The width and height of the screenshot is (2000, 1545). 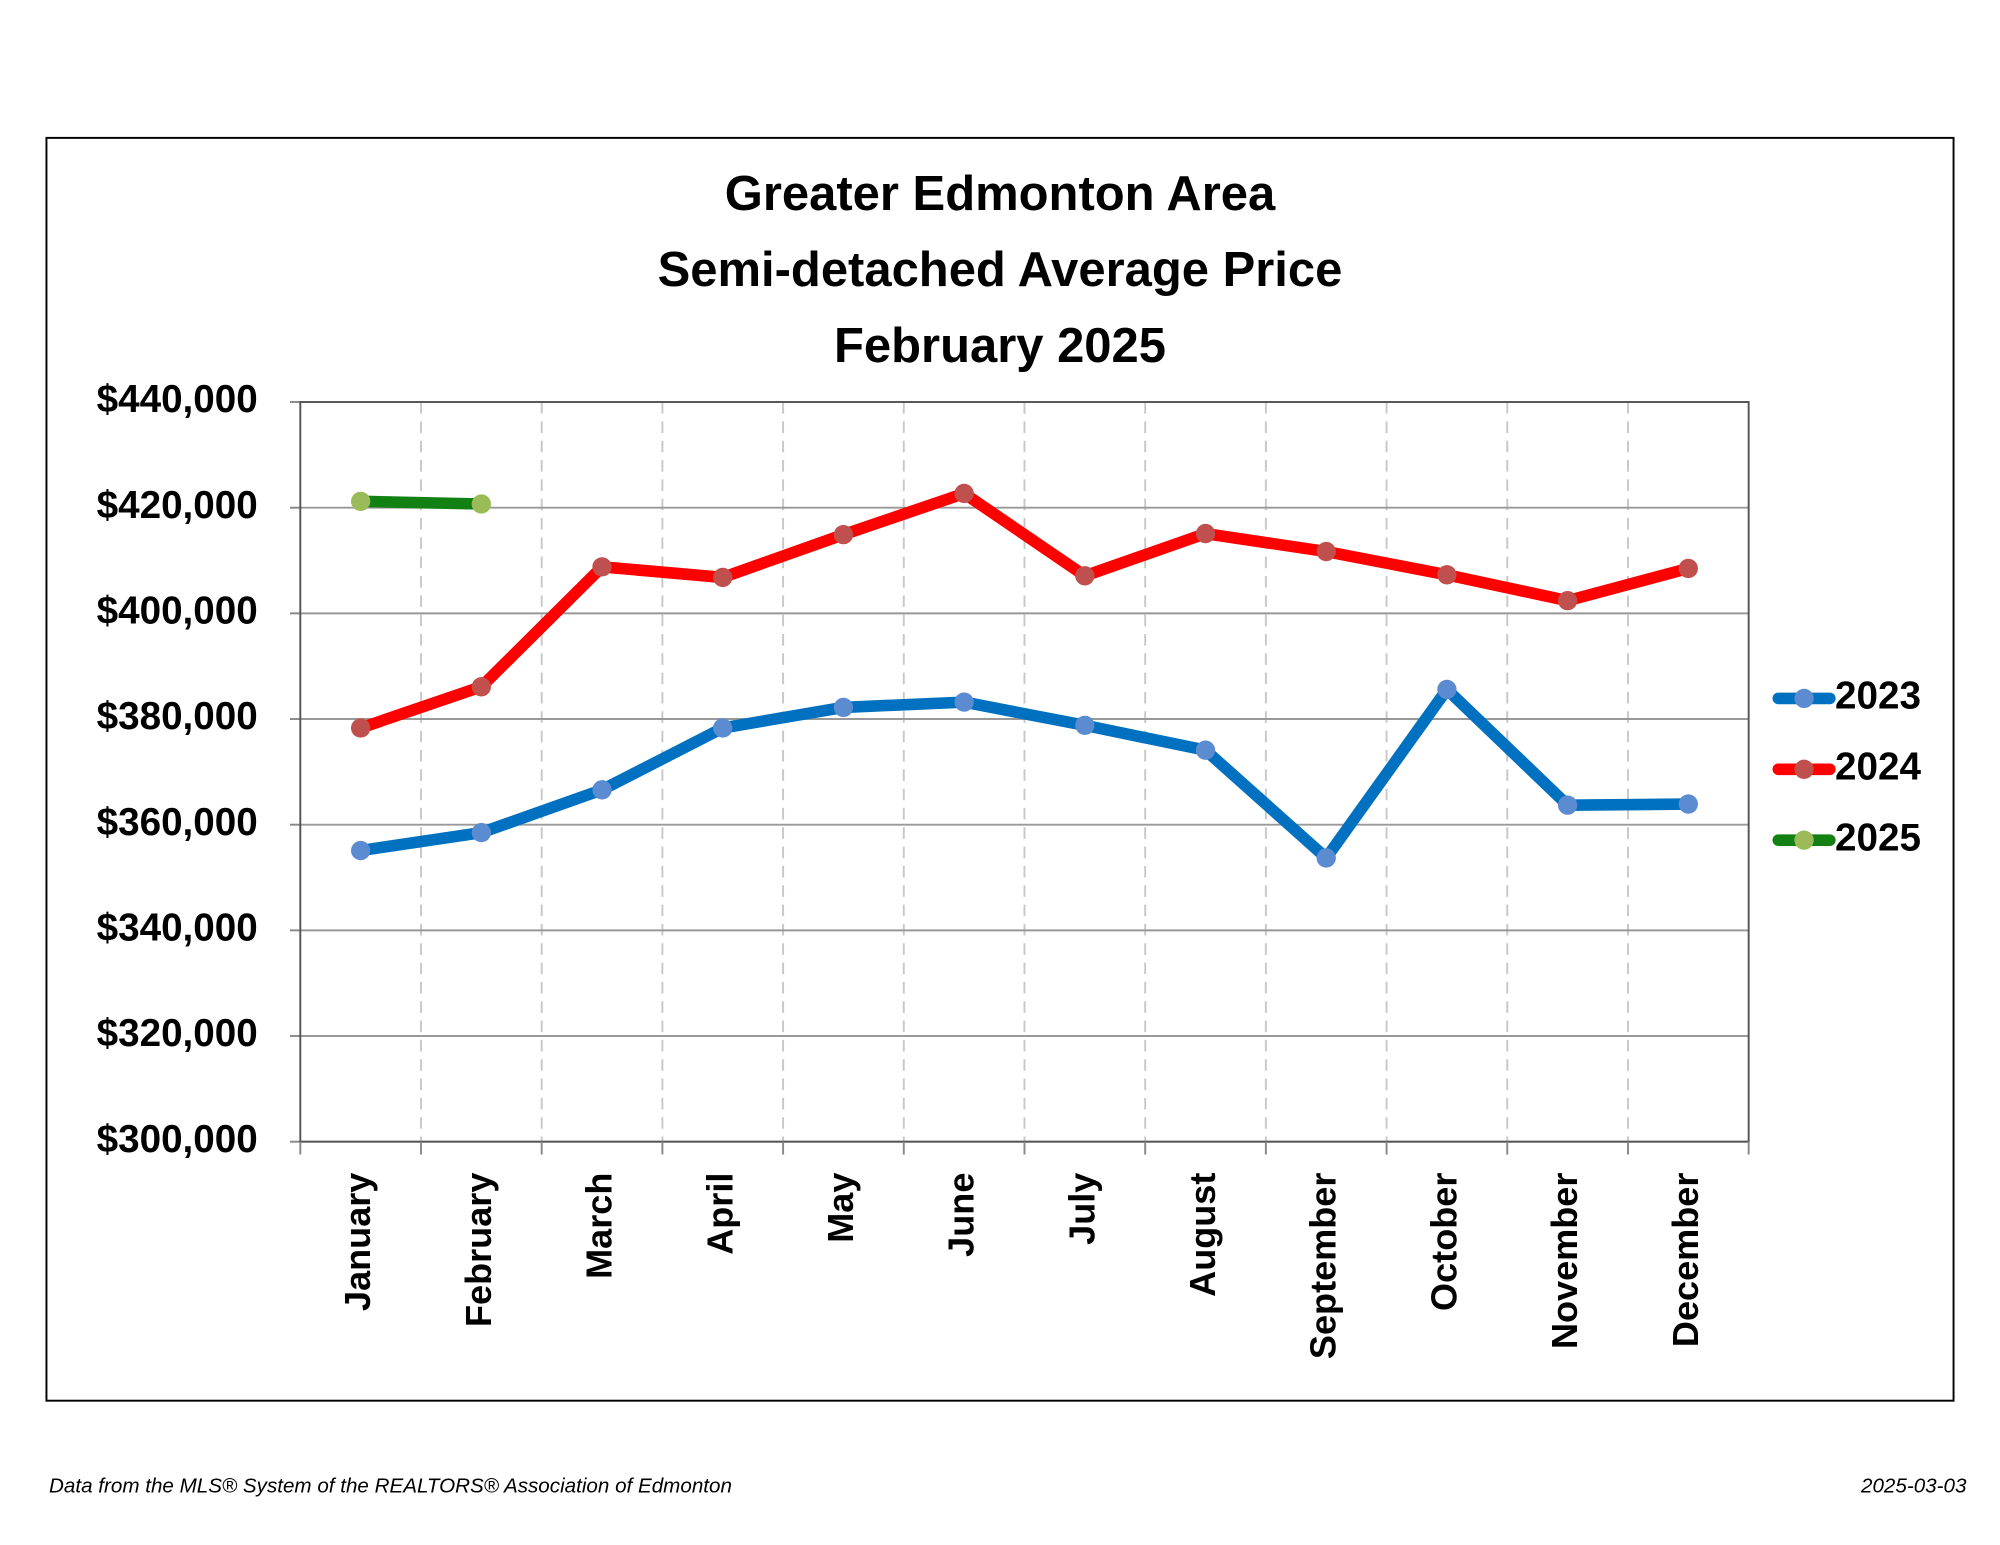 I want to click on x-tick-label: August, so click(x=1202, y=1235).